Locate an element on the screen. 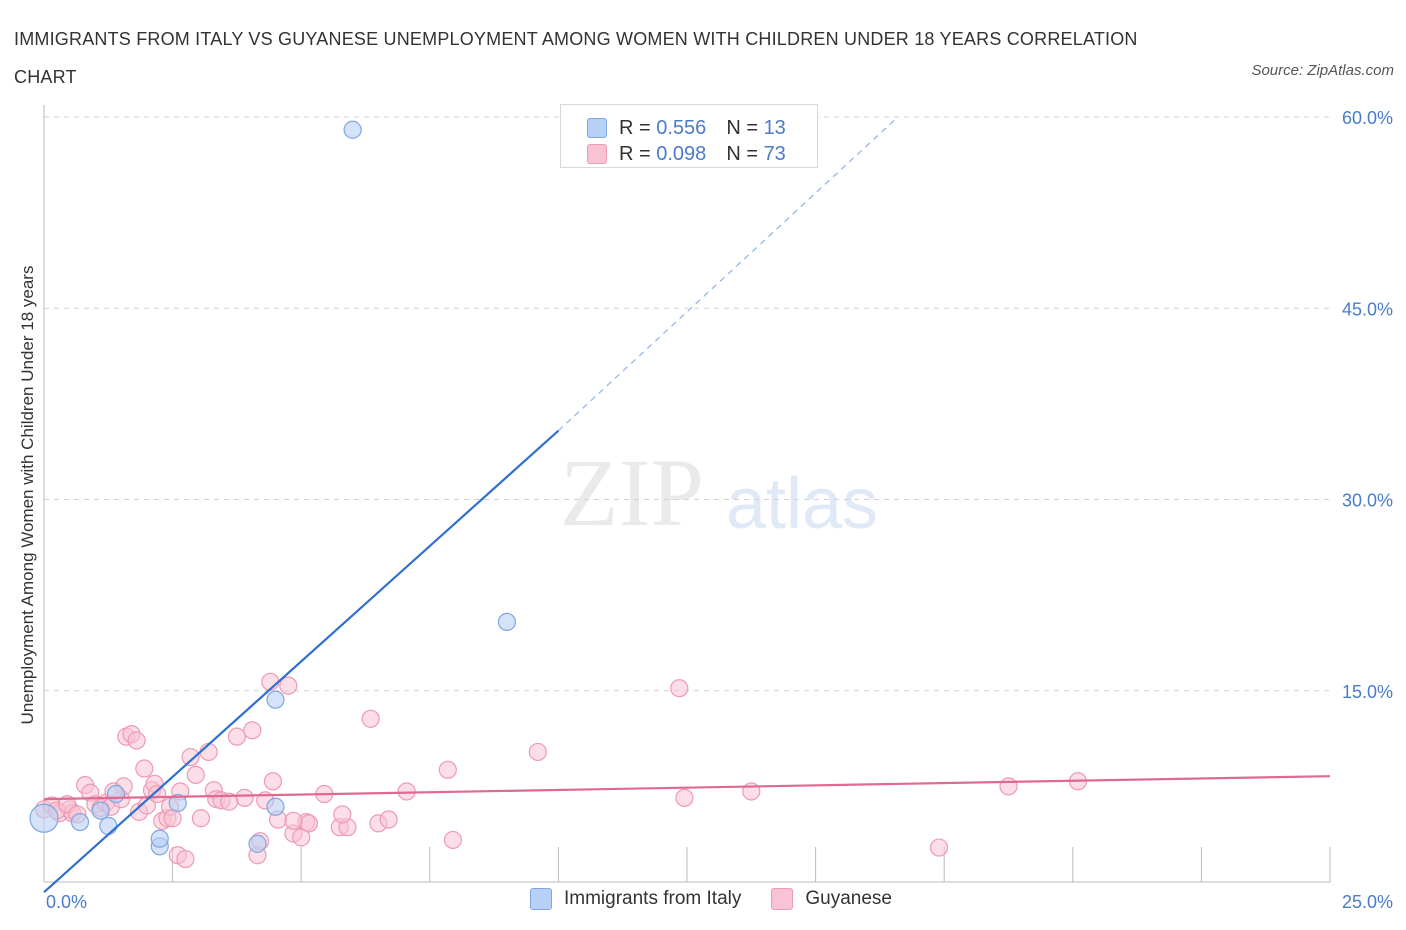 The image size is (1406, 930). series-legend-italy: Immigrants from Italy is located at coordinates (635, 899).